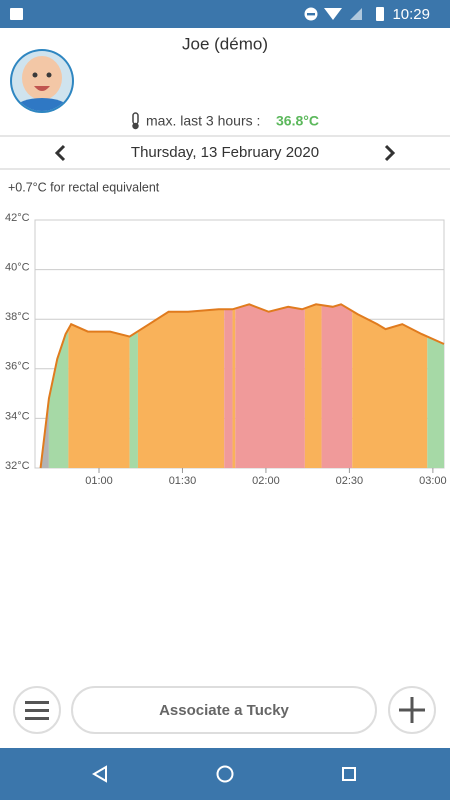 The width and height of the screenshot is (450, 800). What do you see at coordinates (203, 121) in the screenshot?
I see `max-label: max. last 3 hours :` at bounding box center [203, 121].